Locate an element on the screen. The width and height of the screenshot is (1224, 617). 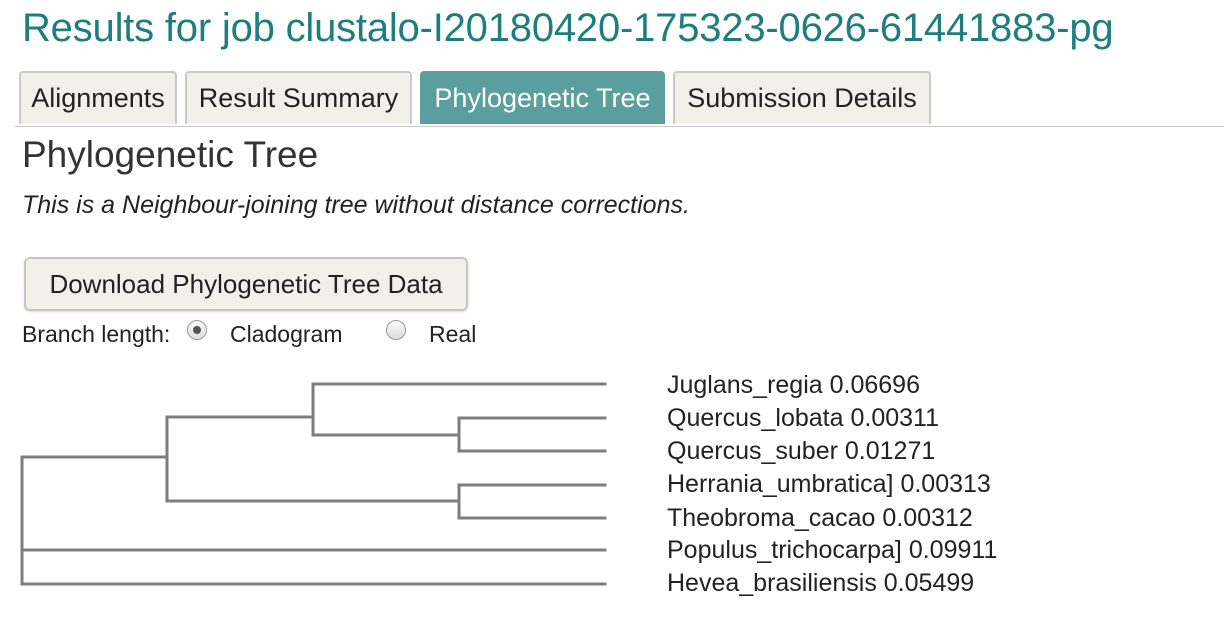
section-title: Phylogenetic Tree is located at coordinates (170, 154).